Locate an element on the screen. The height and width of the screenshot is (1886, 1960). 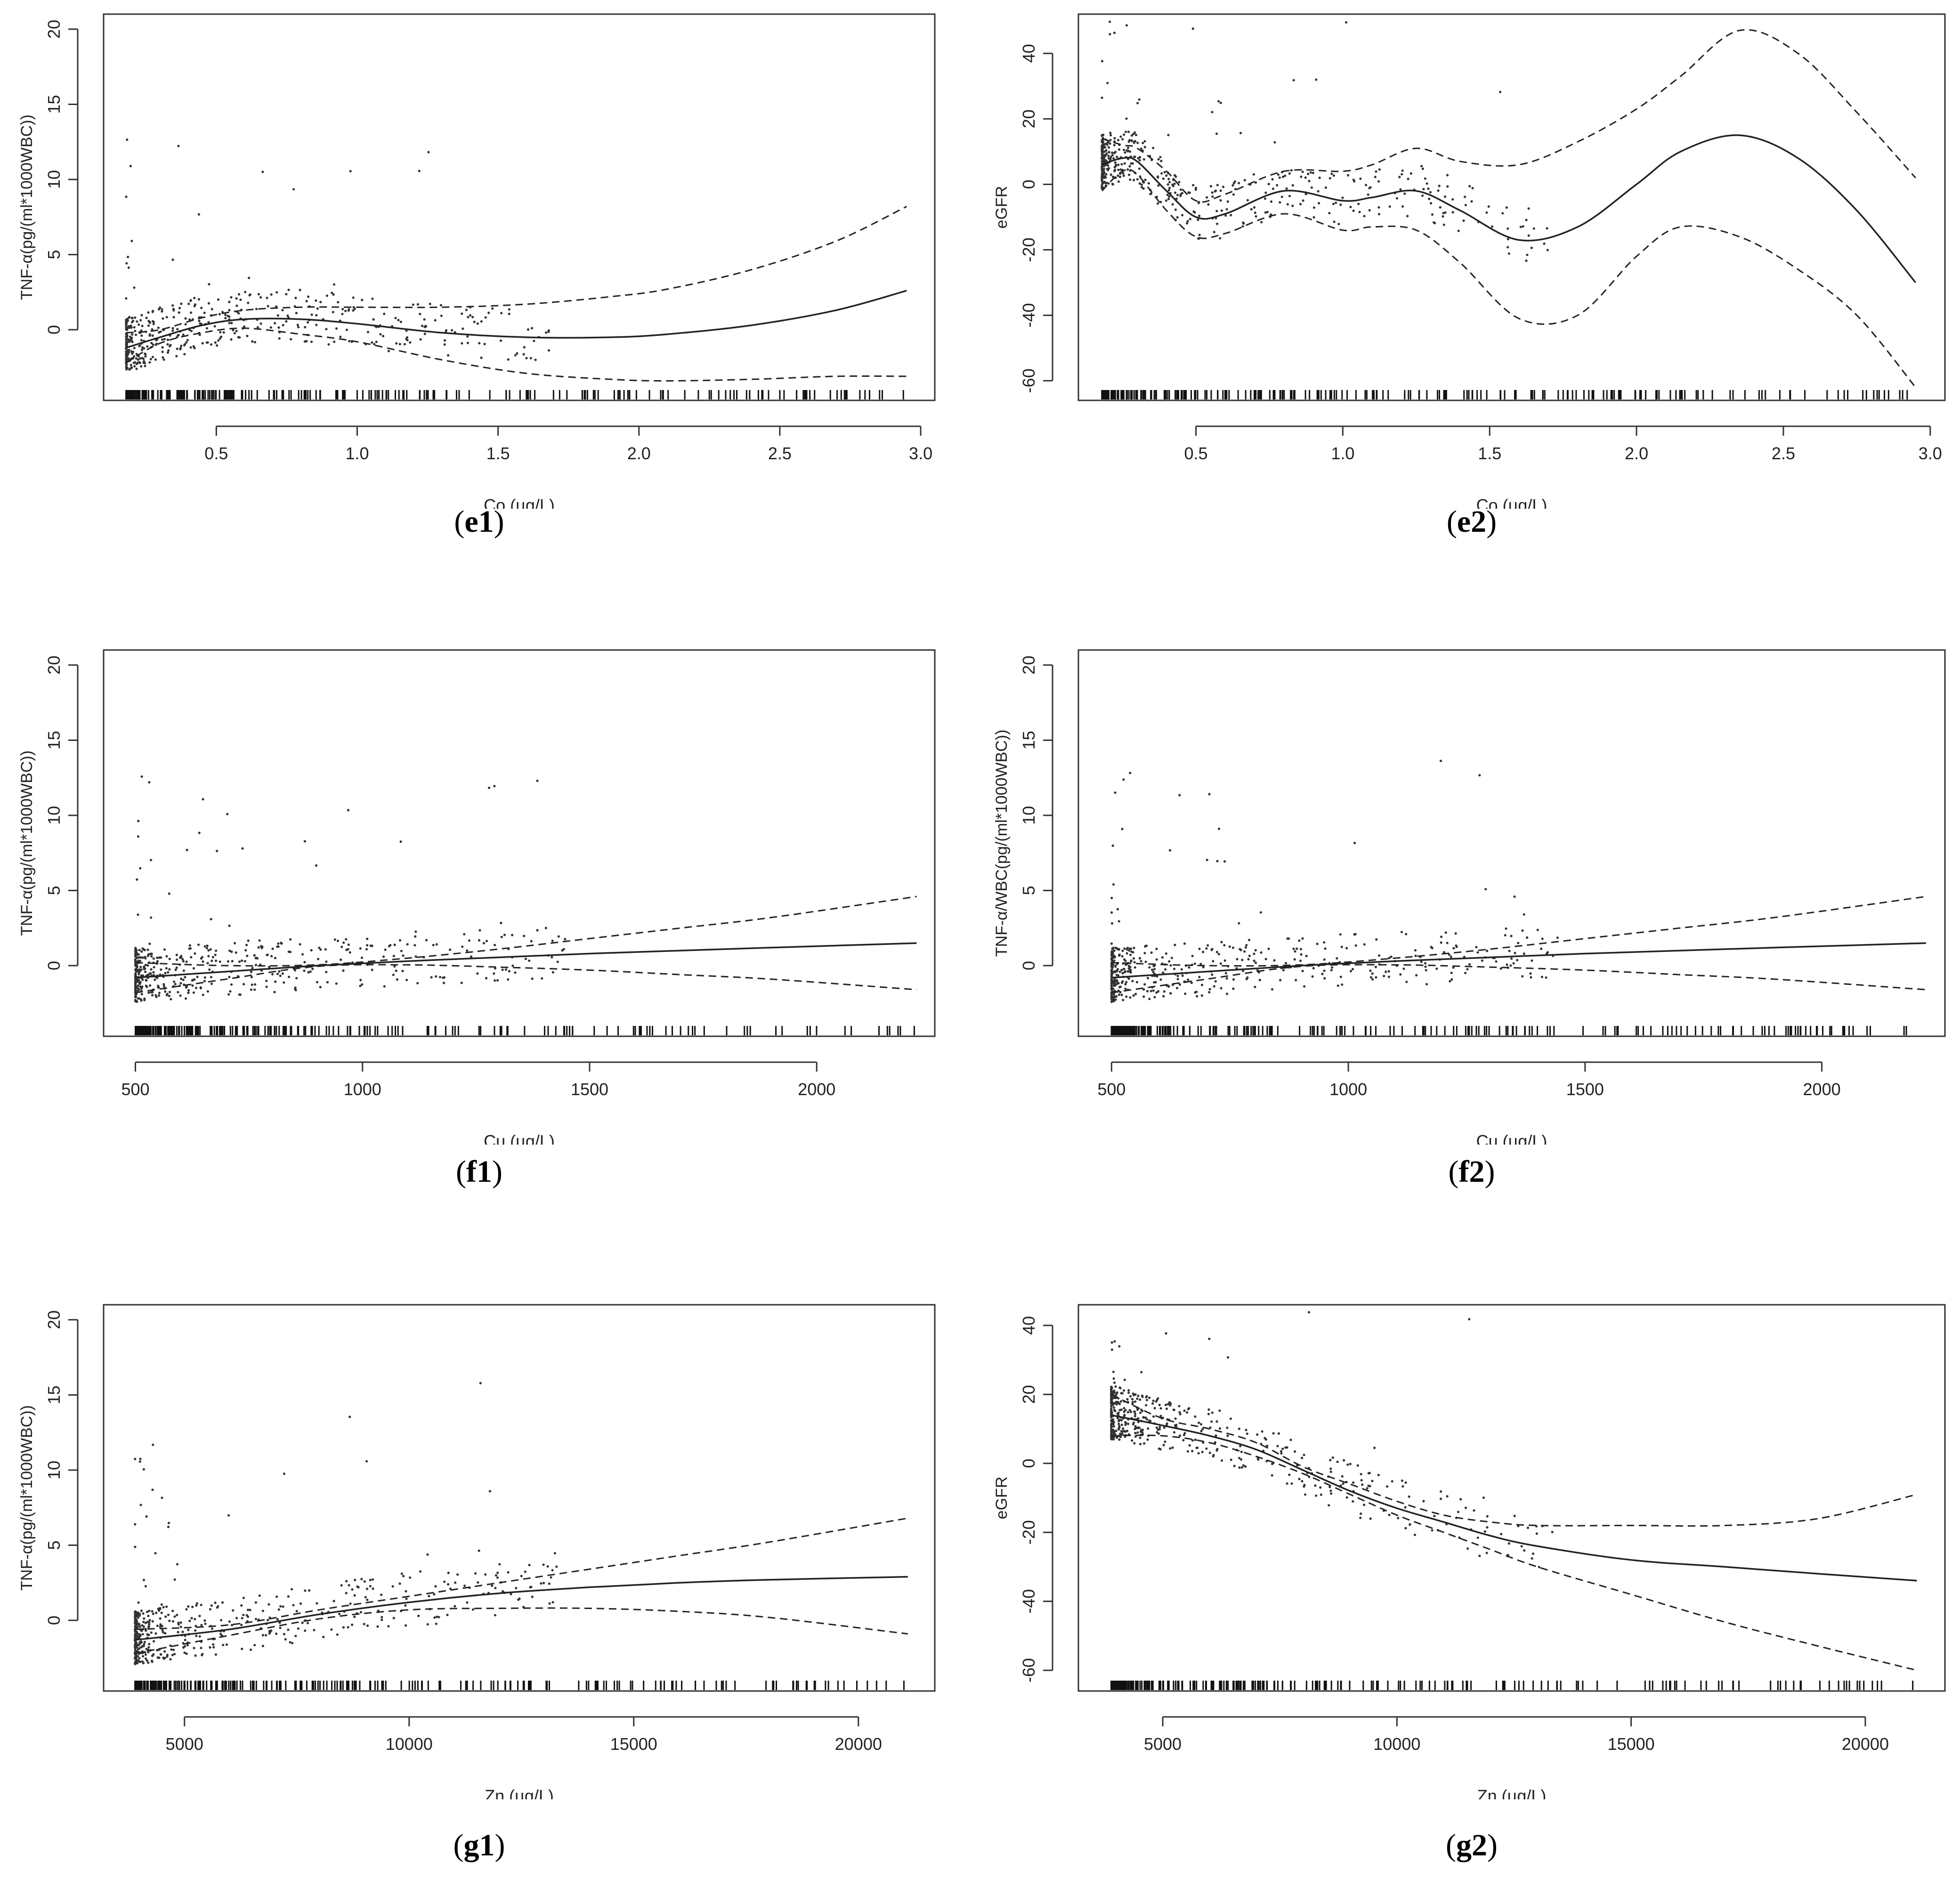
x-tick-label: 1000 is located at coordinates (362, 1089).